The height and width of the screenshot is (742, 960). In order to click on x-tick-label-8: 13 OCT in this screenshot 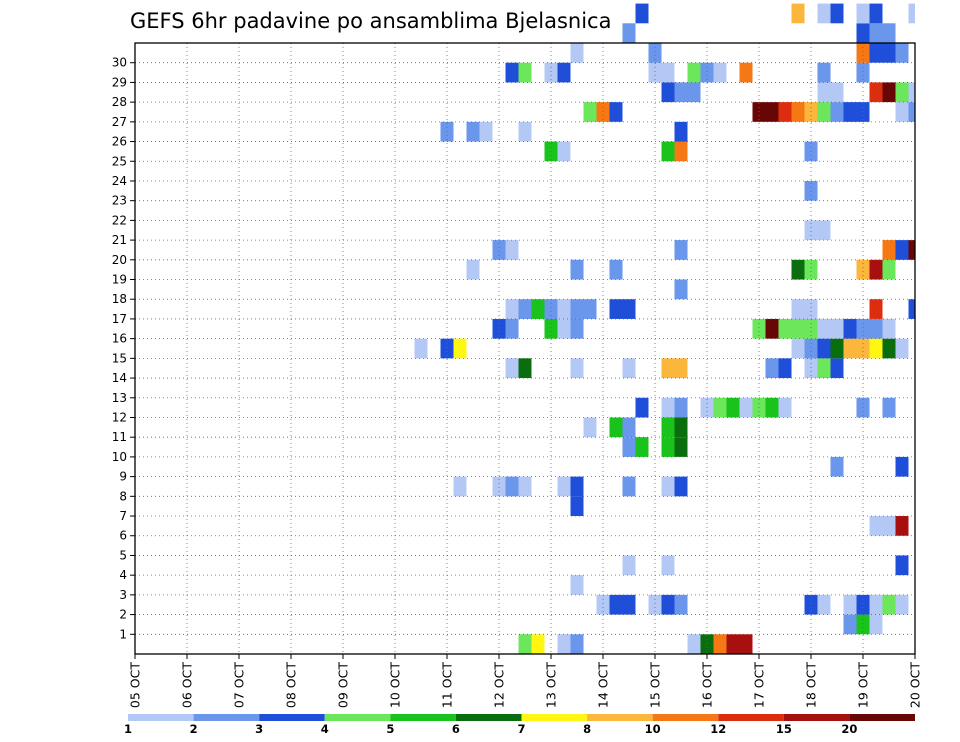, I will do `click(551, 685)`.